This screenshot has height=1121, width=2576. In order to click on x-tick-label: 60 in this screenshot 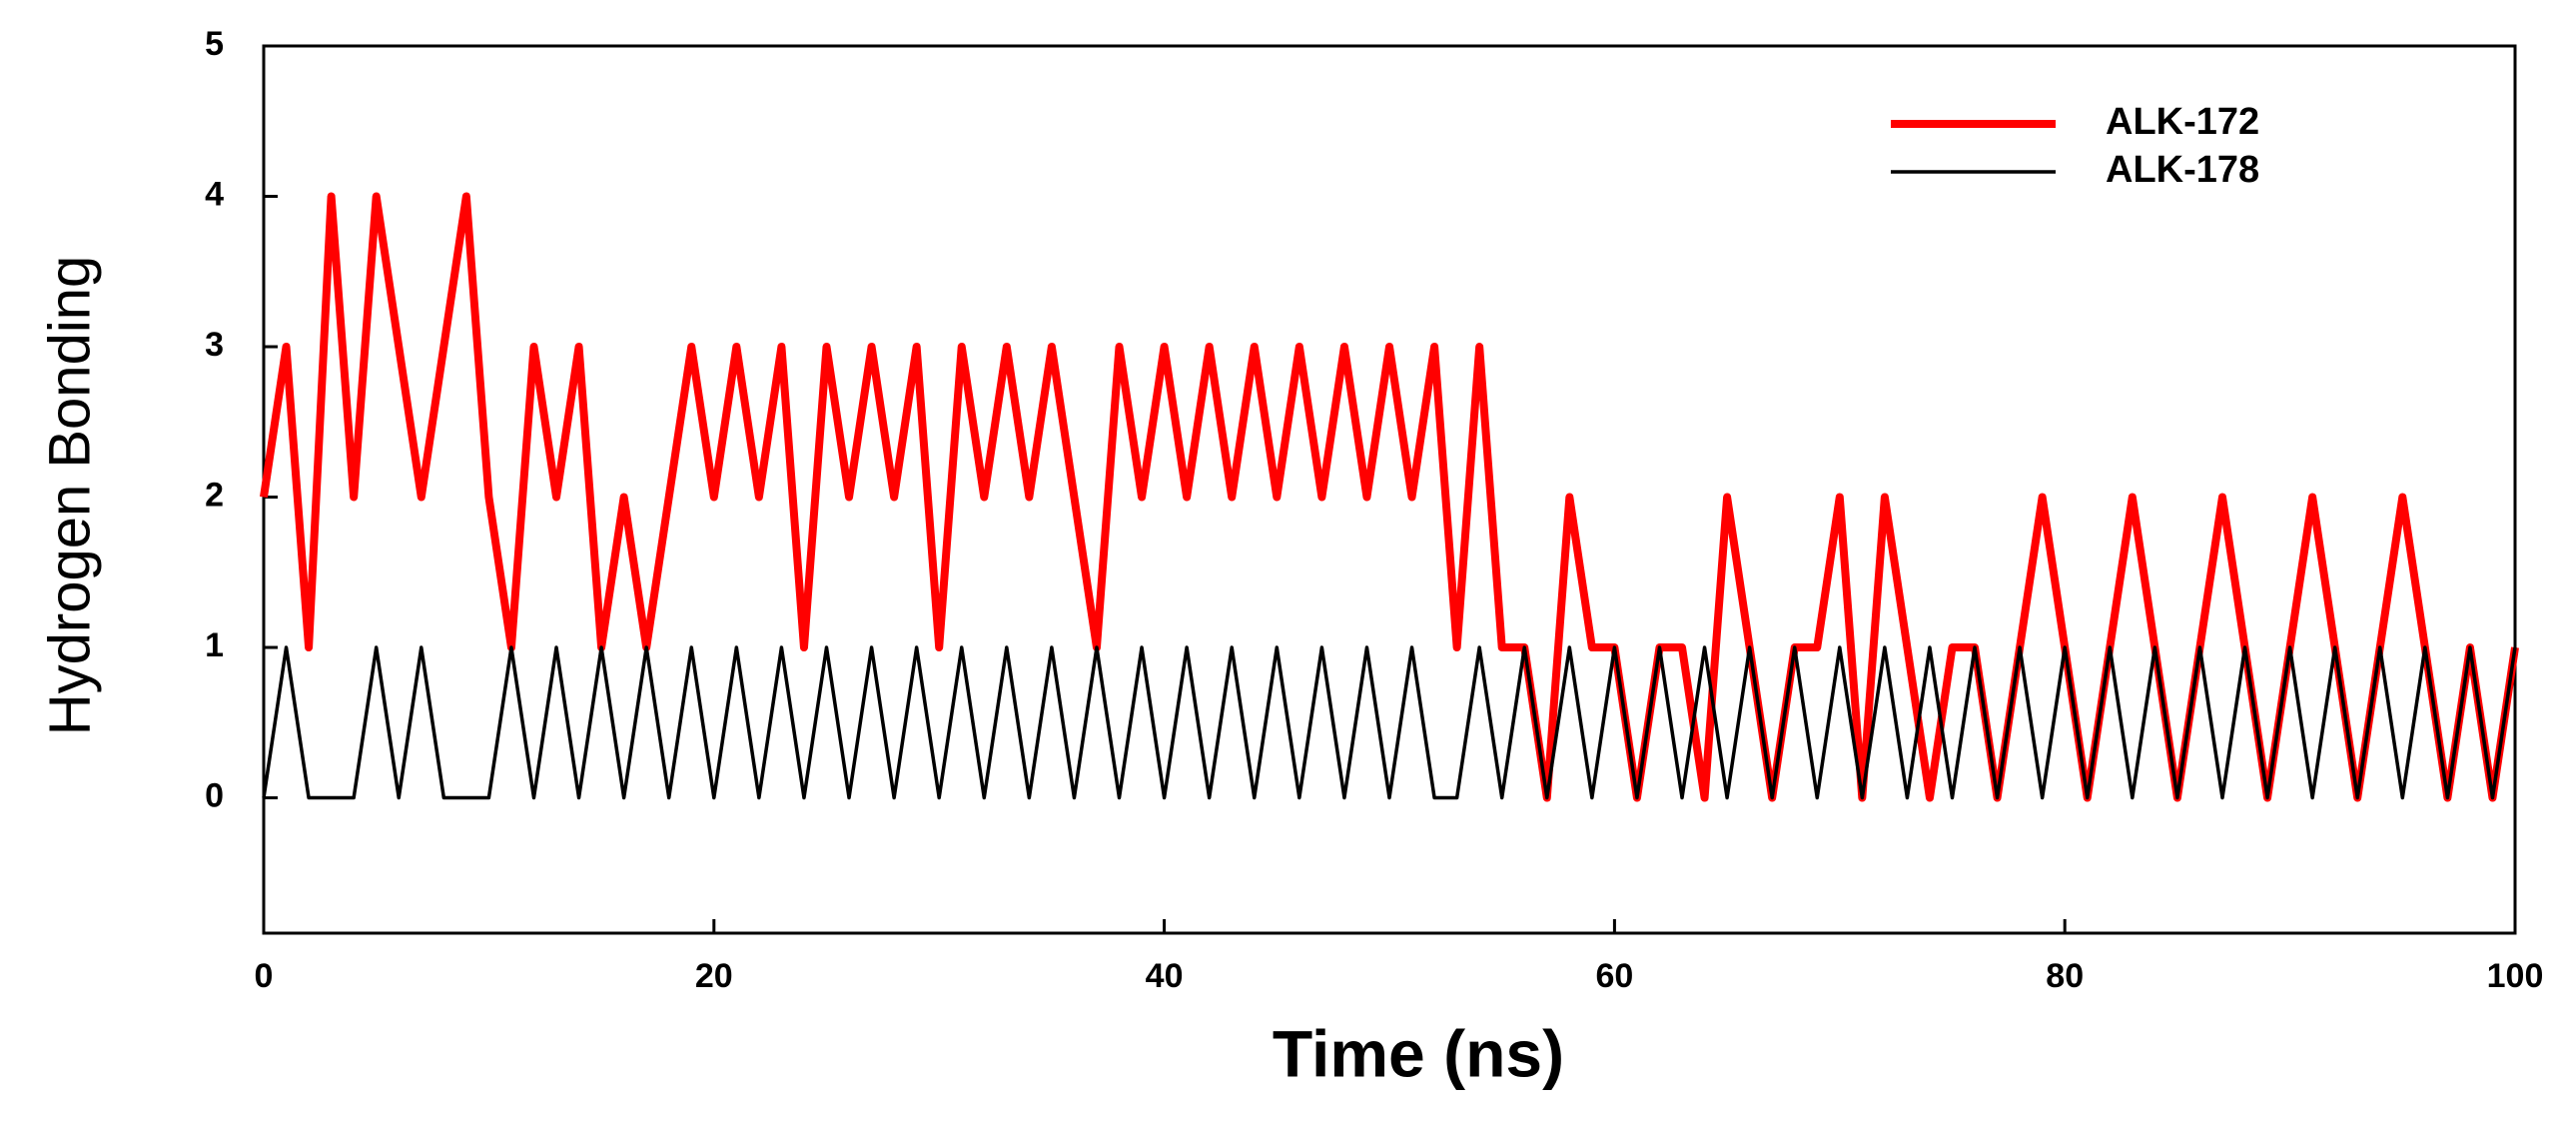, I will do `click(1614, 976)`.